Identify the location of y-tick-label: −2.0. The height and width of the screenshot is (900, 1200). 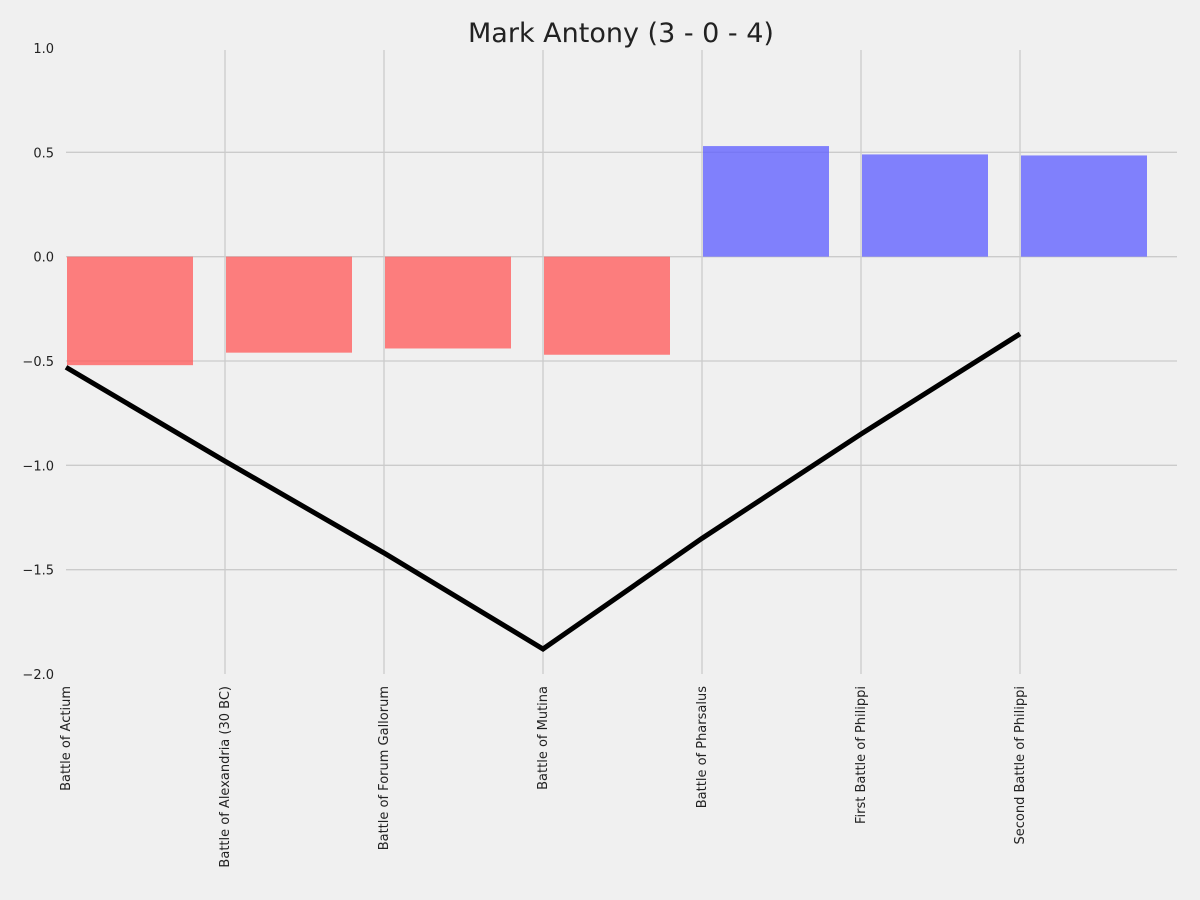
(38, 675).